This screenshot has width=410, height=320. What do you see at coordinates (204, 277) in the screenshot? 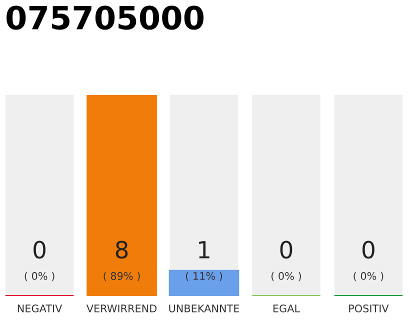
I see `annotation: ( 11% )` at bounding box center [204, 277].